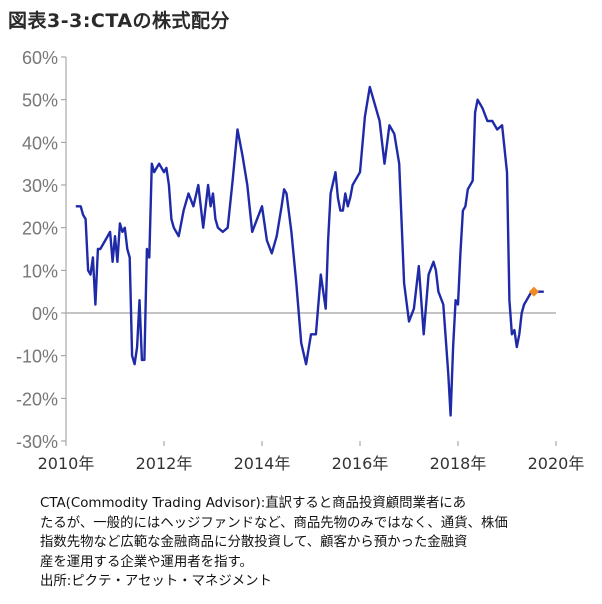  Describe the element at coordinates (533, 291) in the screenshot. I see `latest-value-marker` at that location.